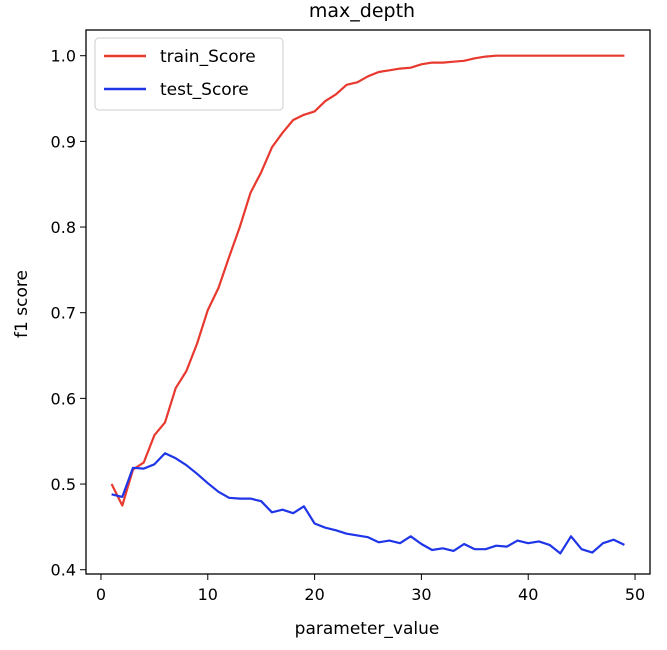 This screenshot has width=667, height=650. Describe the element at coordinates (63, 227) in the screenshot. I see `y-tick-label: 0.8` at that location.